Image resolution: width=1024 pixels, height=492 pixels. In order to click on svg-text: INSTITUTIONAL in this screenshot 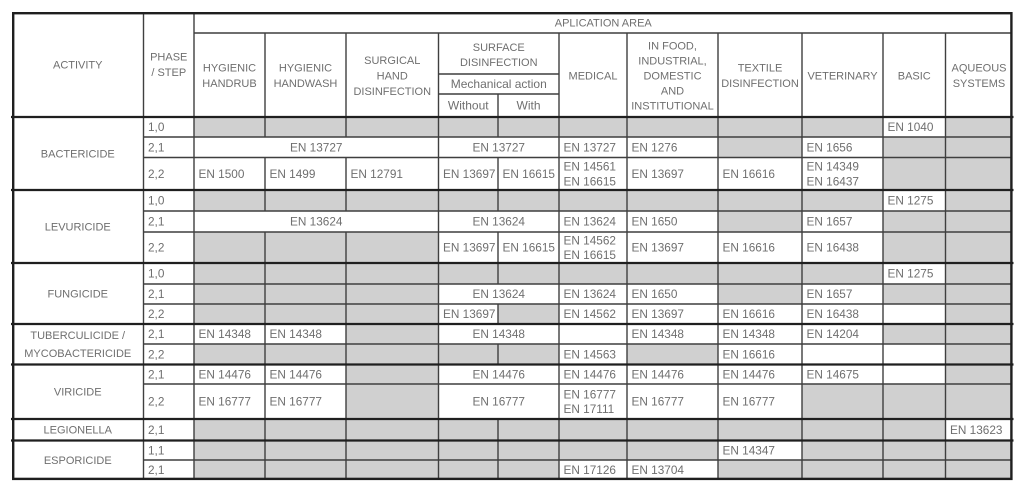, I will do `click(672, 106)`.